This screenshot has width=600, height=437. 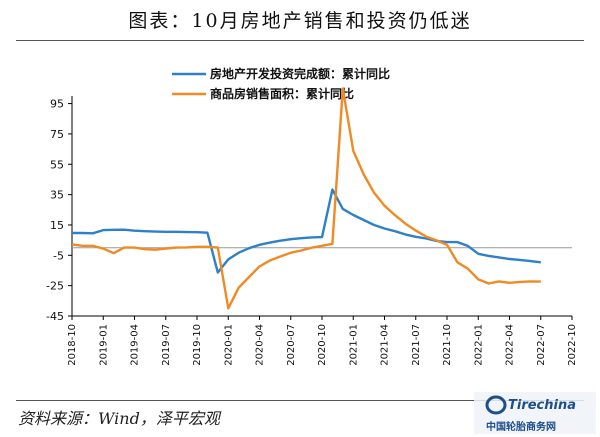 I want to click on watermark-brand: Tirechina, so click(x=542, y=405).